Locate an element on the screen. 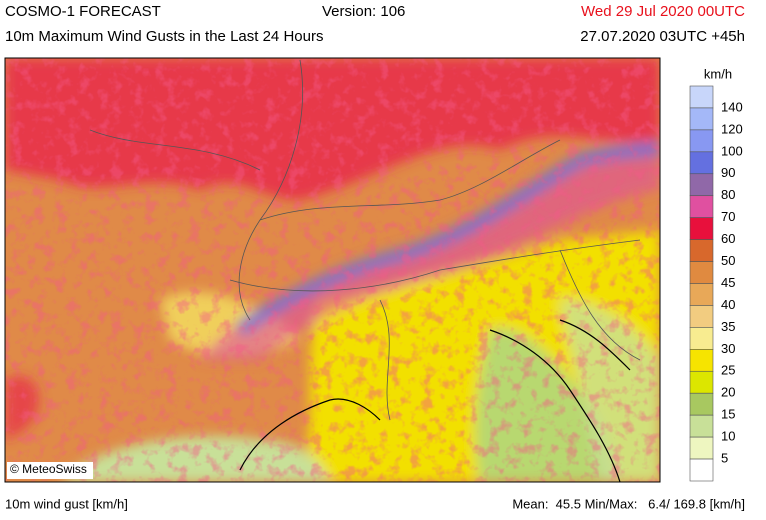 This screenshot has width=766, height=520. legend-label: 20 is located at coordinates (728, 392).